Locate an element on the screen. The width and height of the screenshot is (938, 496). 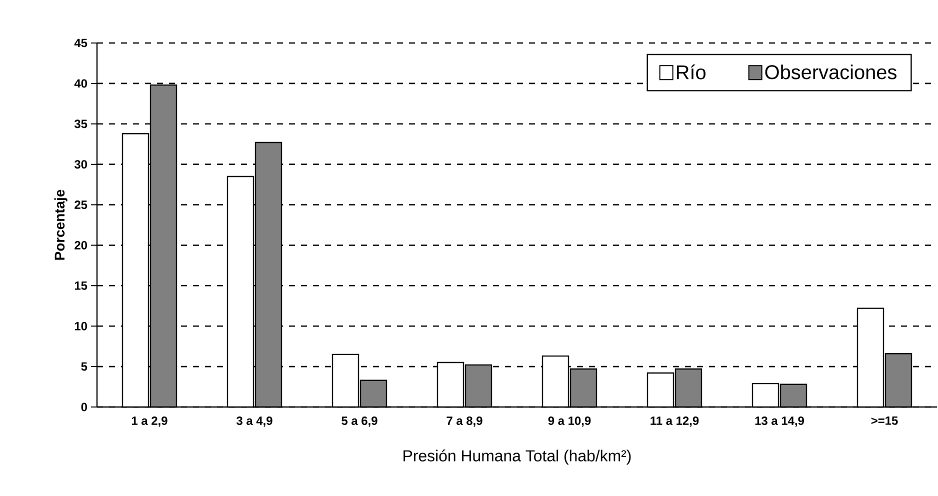
x-tick-label: 5 a 6,9 is located at coordinates (360, 421).